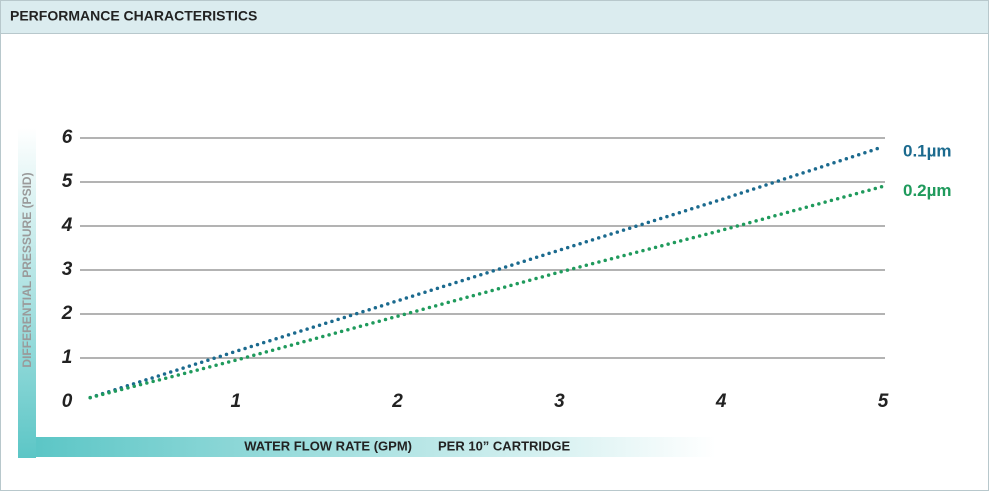  I want to click on y-tick-label: 5, so click(67, 181).